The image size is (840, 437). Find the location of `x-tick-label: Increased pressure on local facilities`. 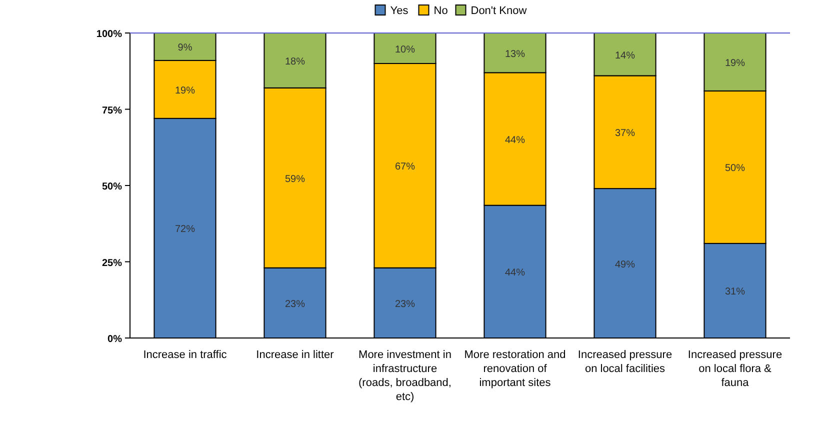

x-tick-label: Increased pressure on local facilities is located at coordinates (625, 362).